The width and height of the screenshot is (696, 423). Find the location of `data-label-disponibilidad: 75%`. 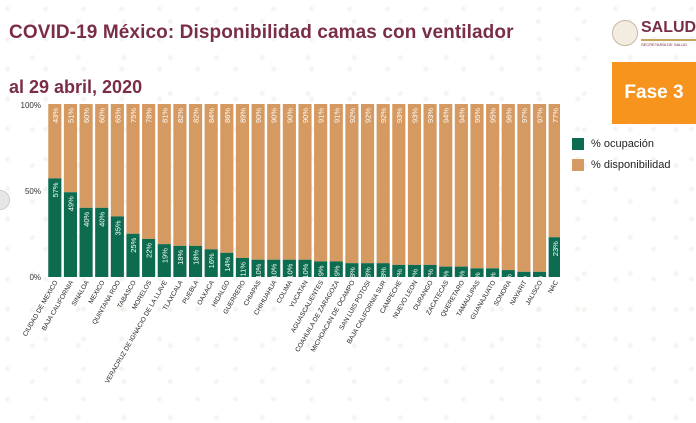

data-label-disponibilidad: 75% is located at coordinates (133, 115).